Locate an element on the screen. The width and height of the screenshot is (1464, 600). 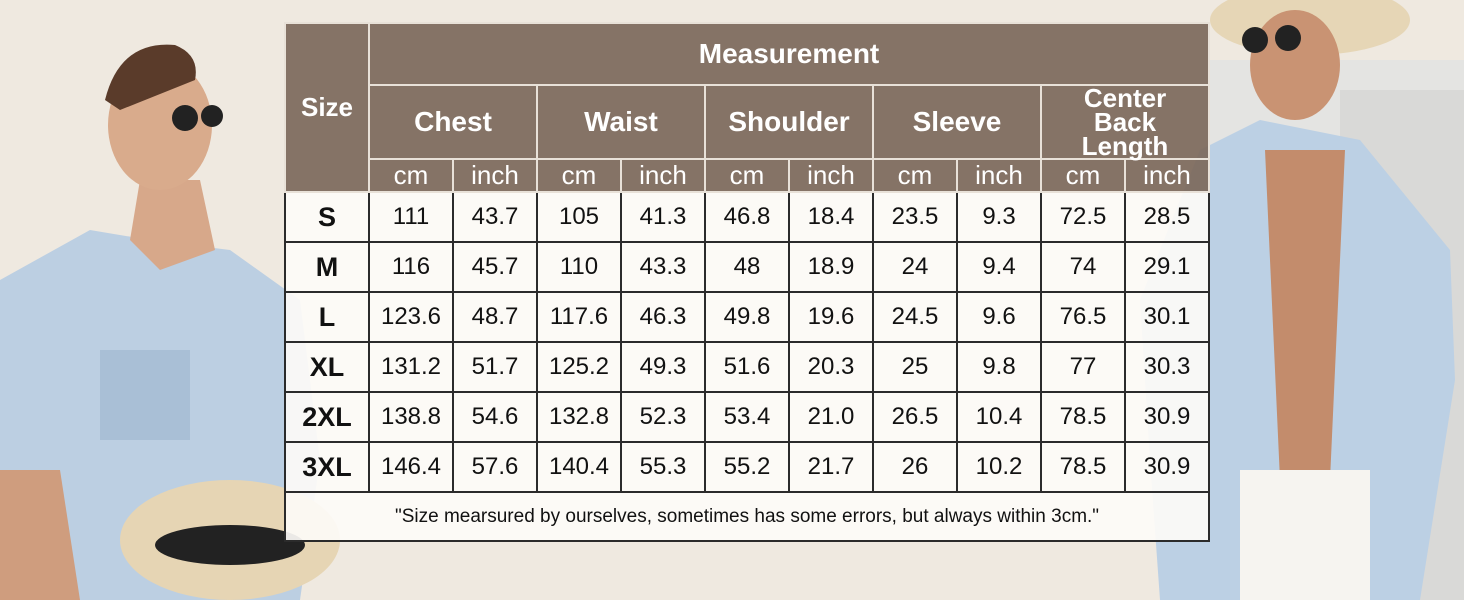
measurement-cell: 9.3 is located at coordinates (999, 217).